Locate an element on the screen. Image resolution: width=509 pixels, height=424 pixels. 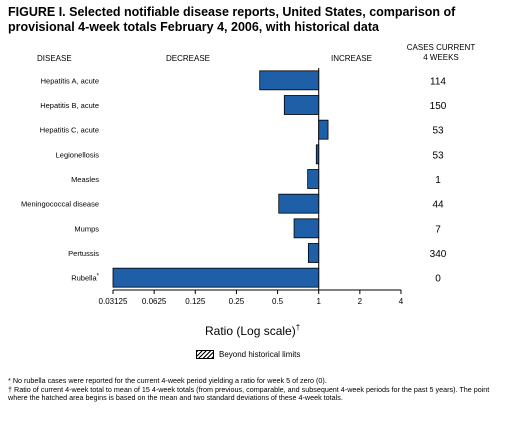
cases-count: 150 is located at coordinates (438, 106).